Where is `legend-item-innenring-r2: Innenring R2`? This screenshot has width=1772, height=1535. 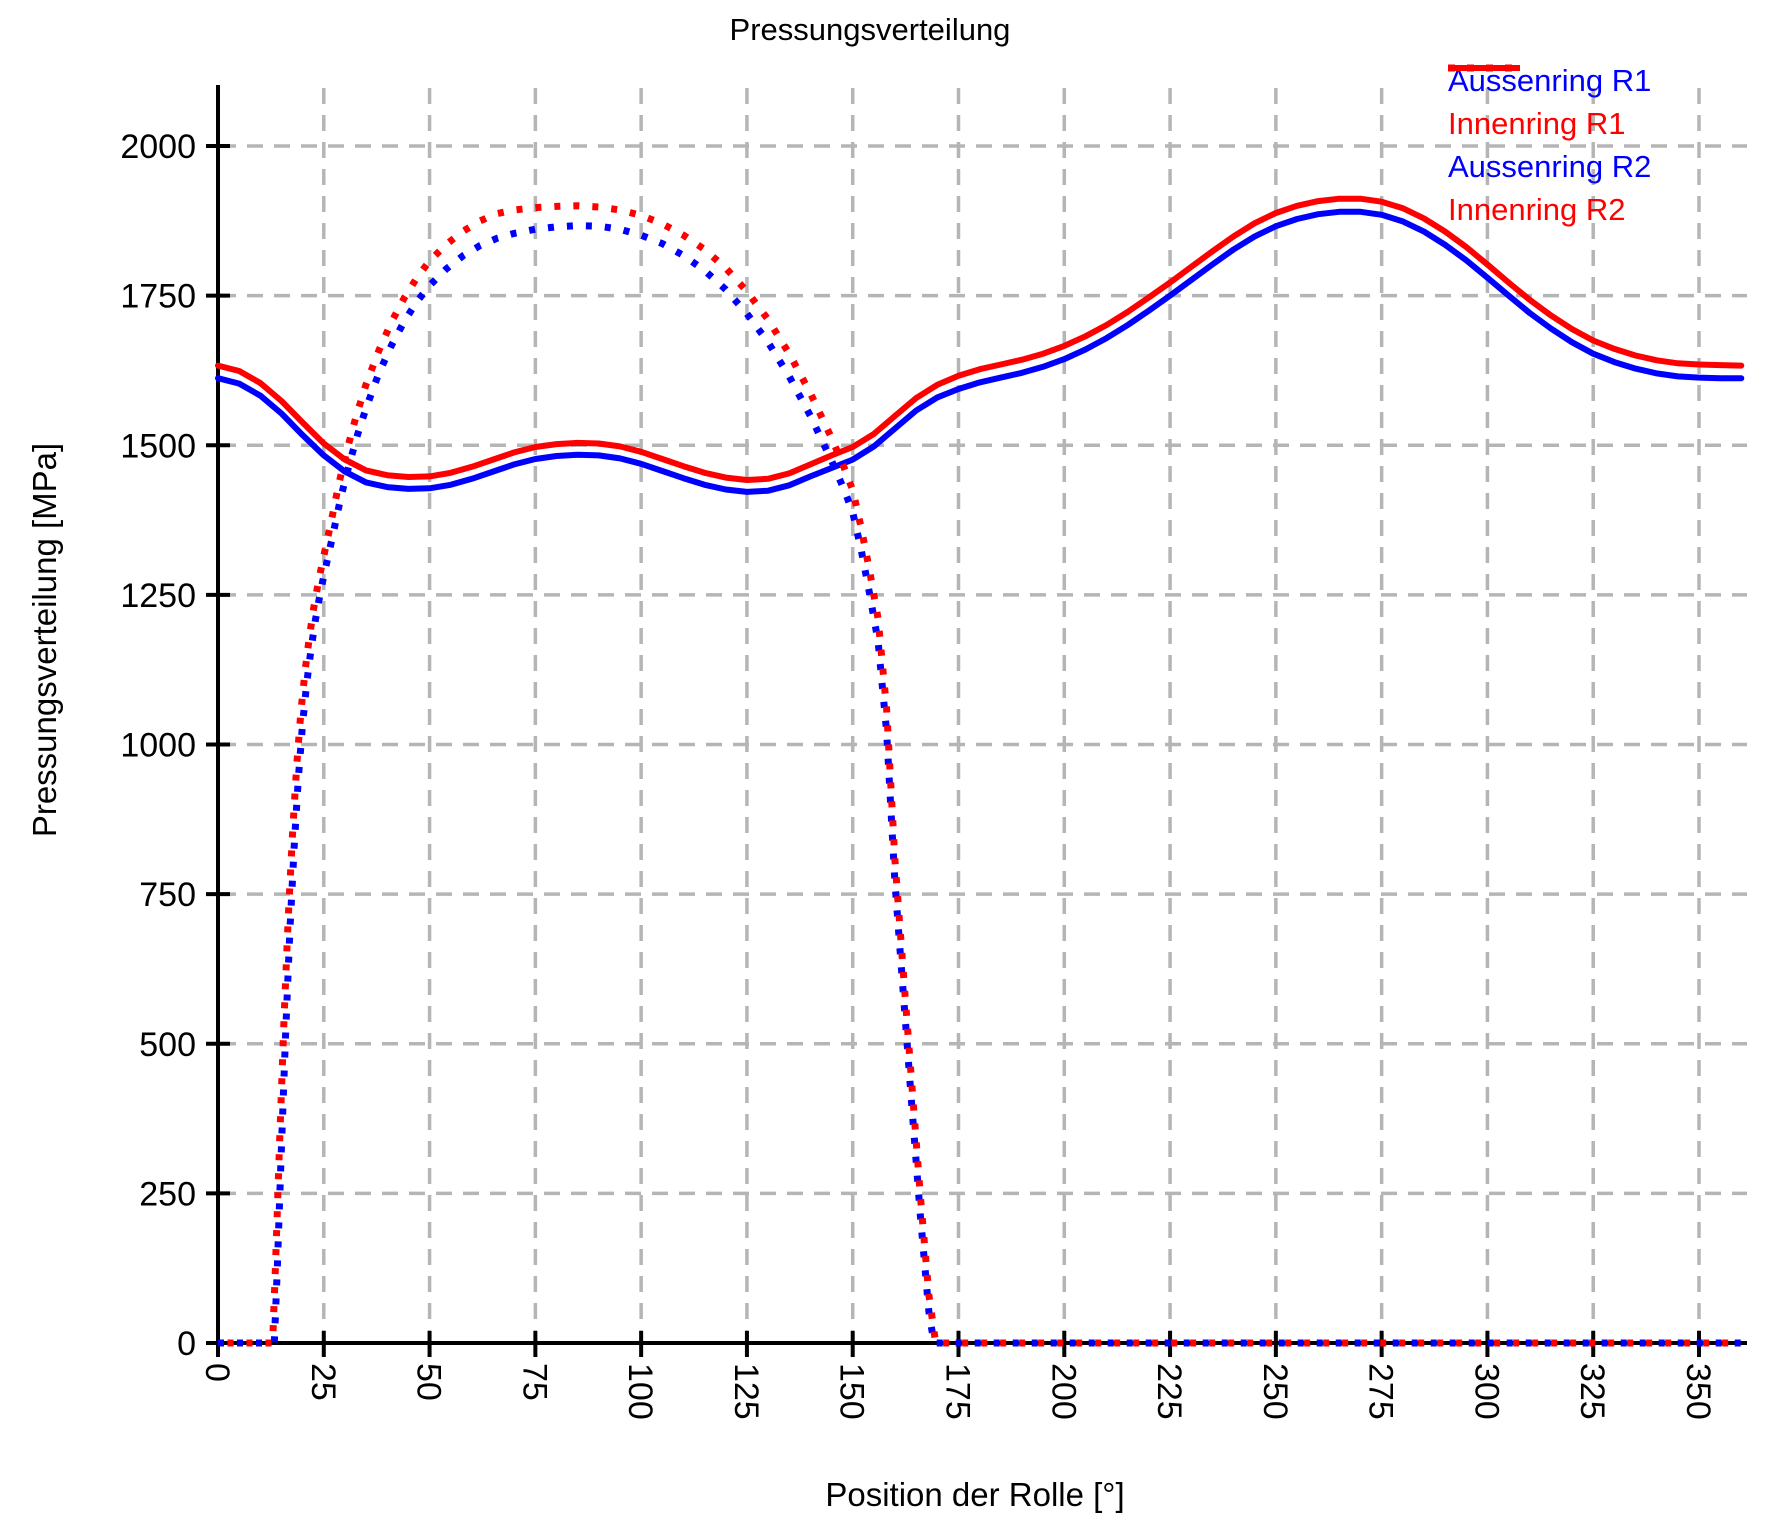 legend-item-innenring-r2: Innenring R2 is located at coordinates (1549, 145).